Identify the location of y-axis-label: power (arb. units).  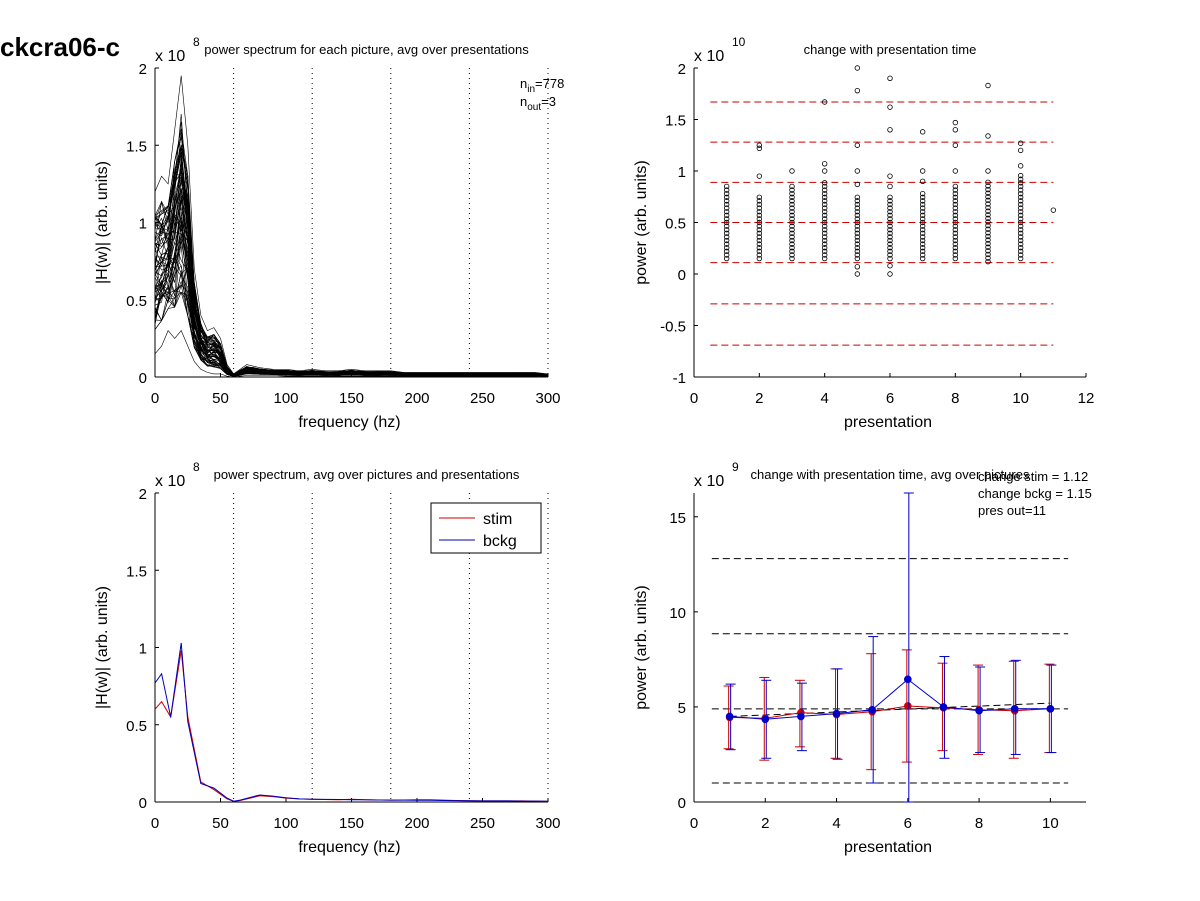
(641, 647).